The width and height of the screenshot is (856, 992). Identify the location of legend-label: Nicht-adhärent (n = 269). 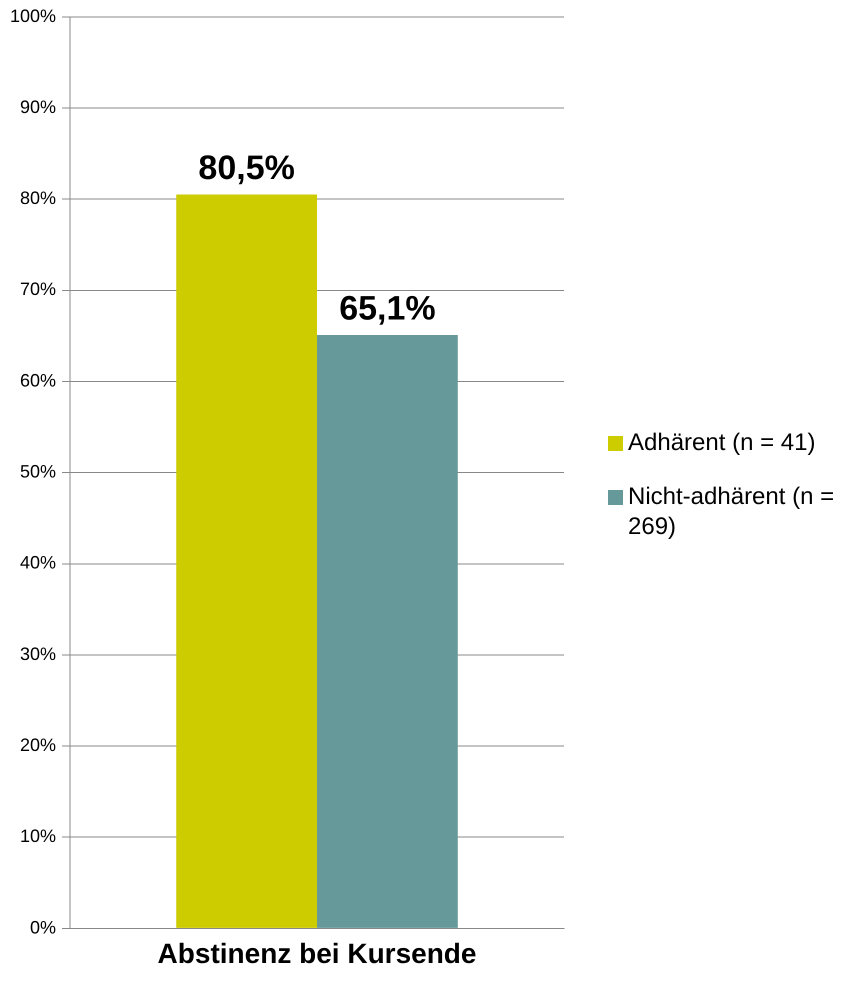
(732, 512).